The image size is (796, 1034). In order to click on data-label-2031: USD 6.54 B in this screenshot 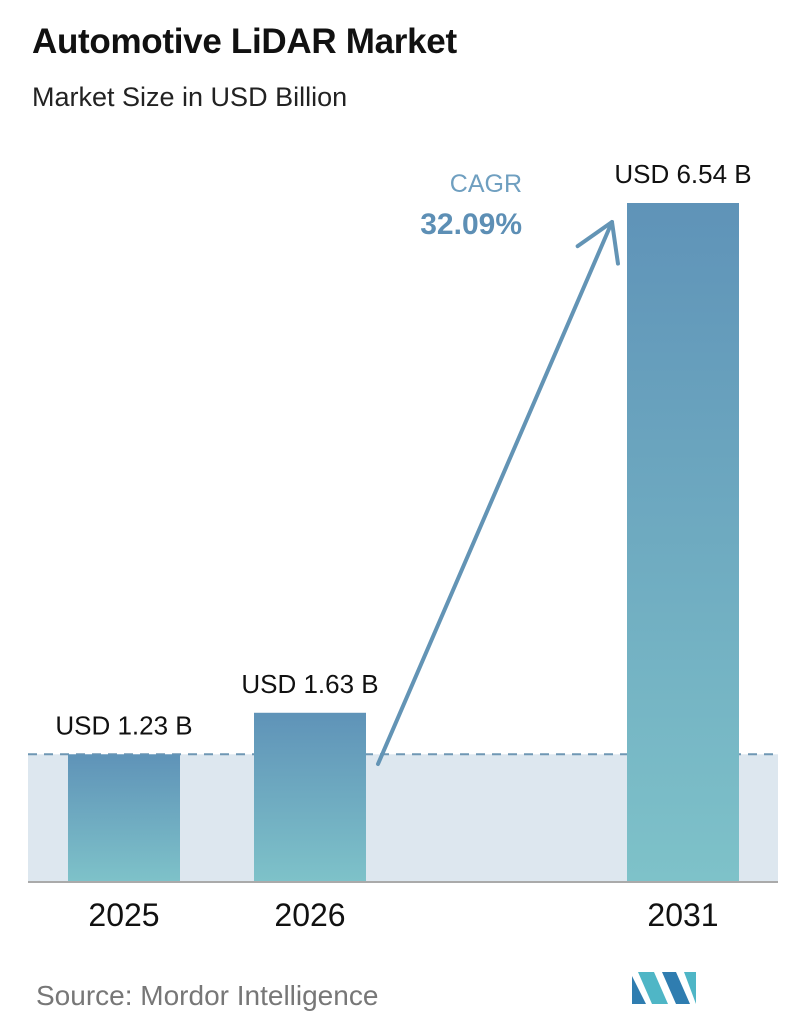, I will do `click(682, 174)`.